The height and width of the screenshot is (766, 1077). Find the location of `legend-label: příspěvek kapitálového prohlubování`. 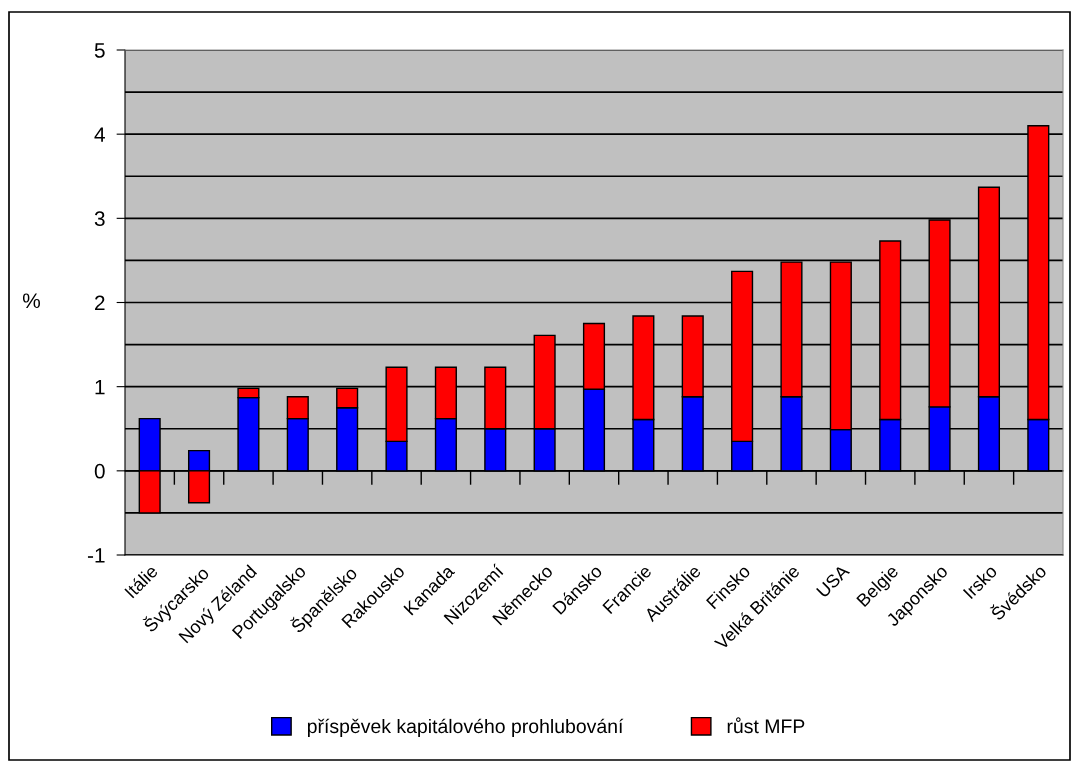

legend-label: příspěvek kapitálového prohlubování is located at coordinates (465, 728).